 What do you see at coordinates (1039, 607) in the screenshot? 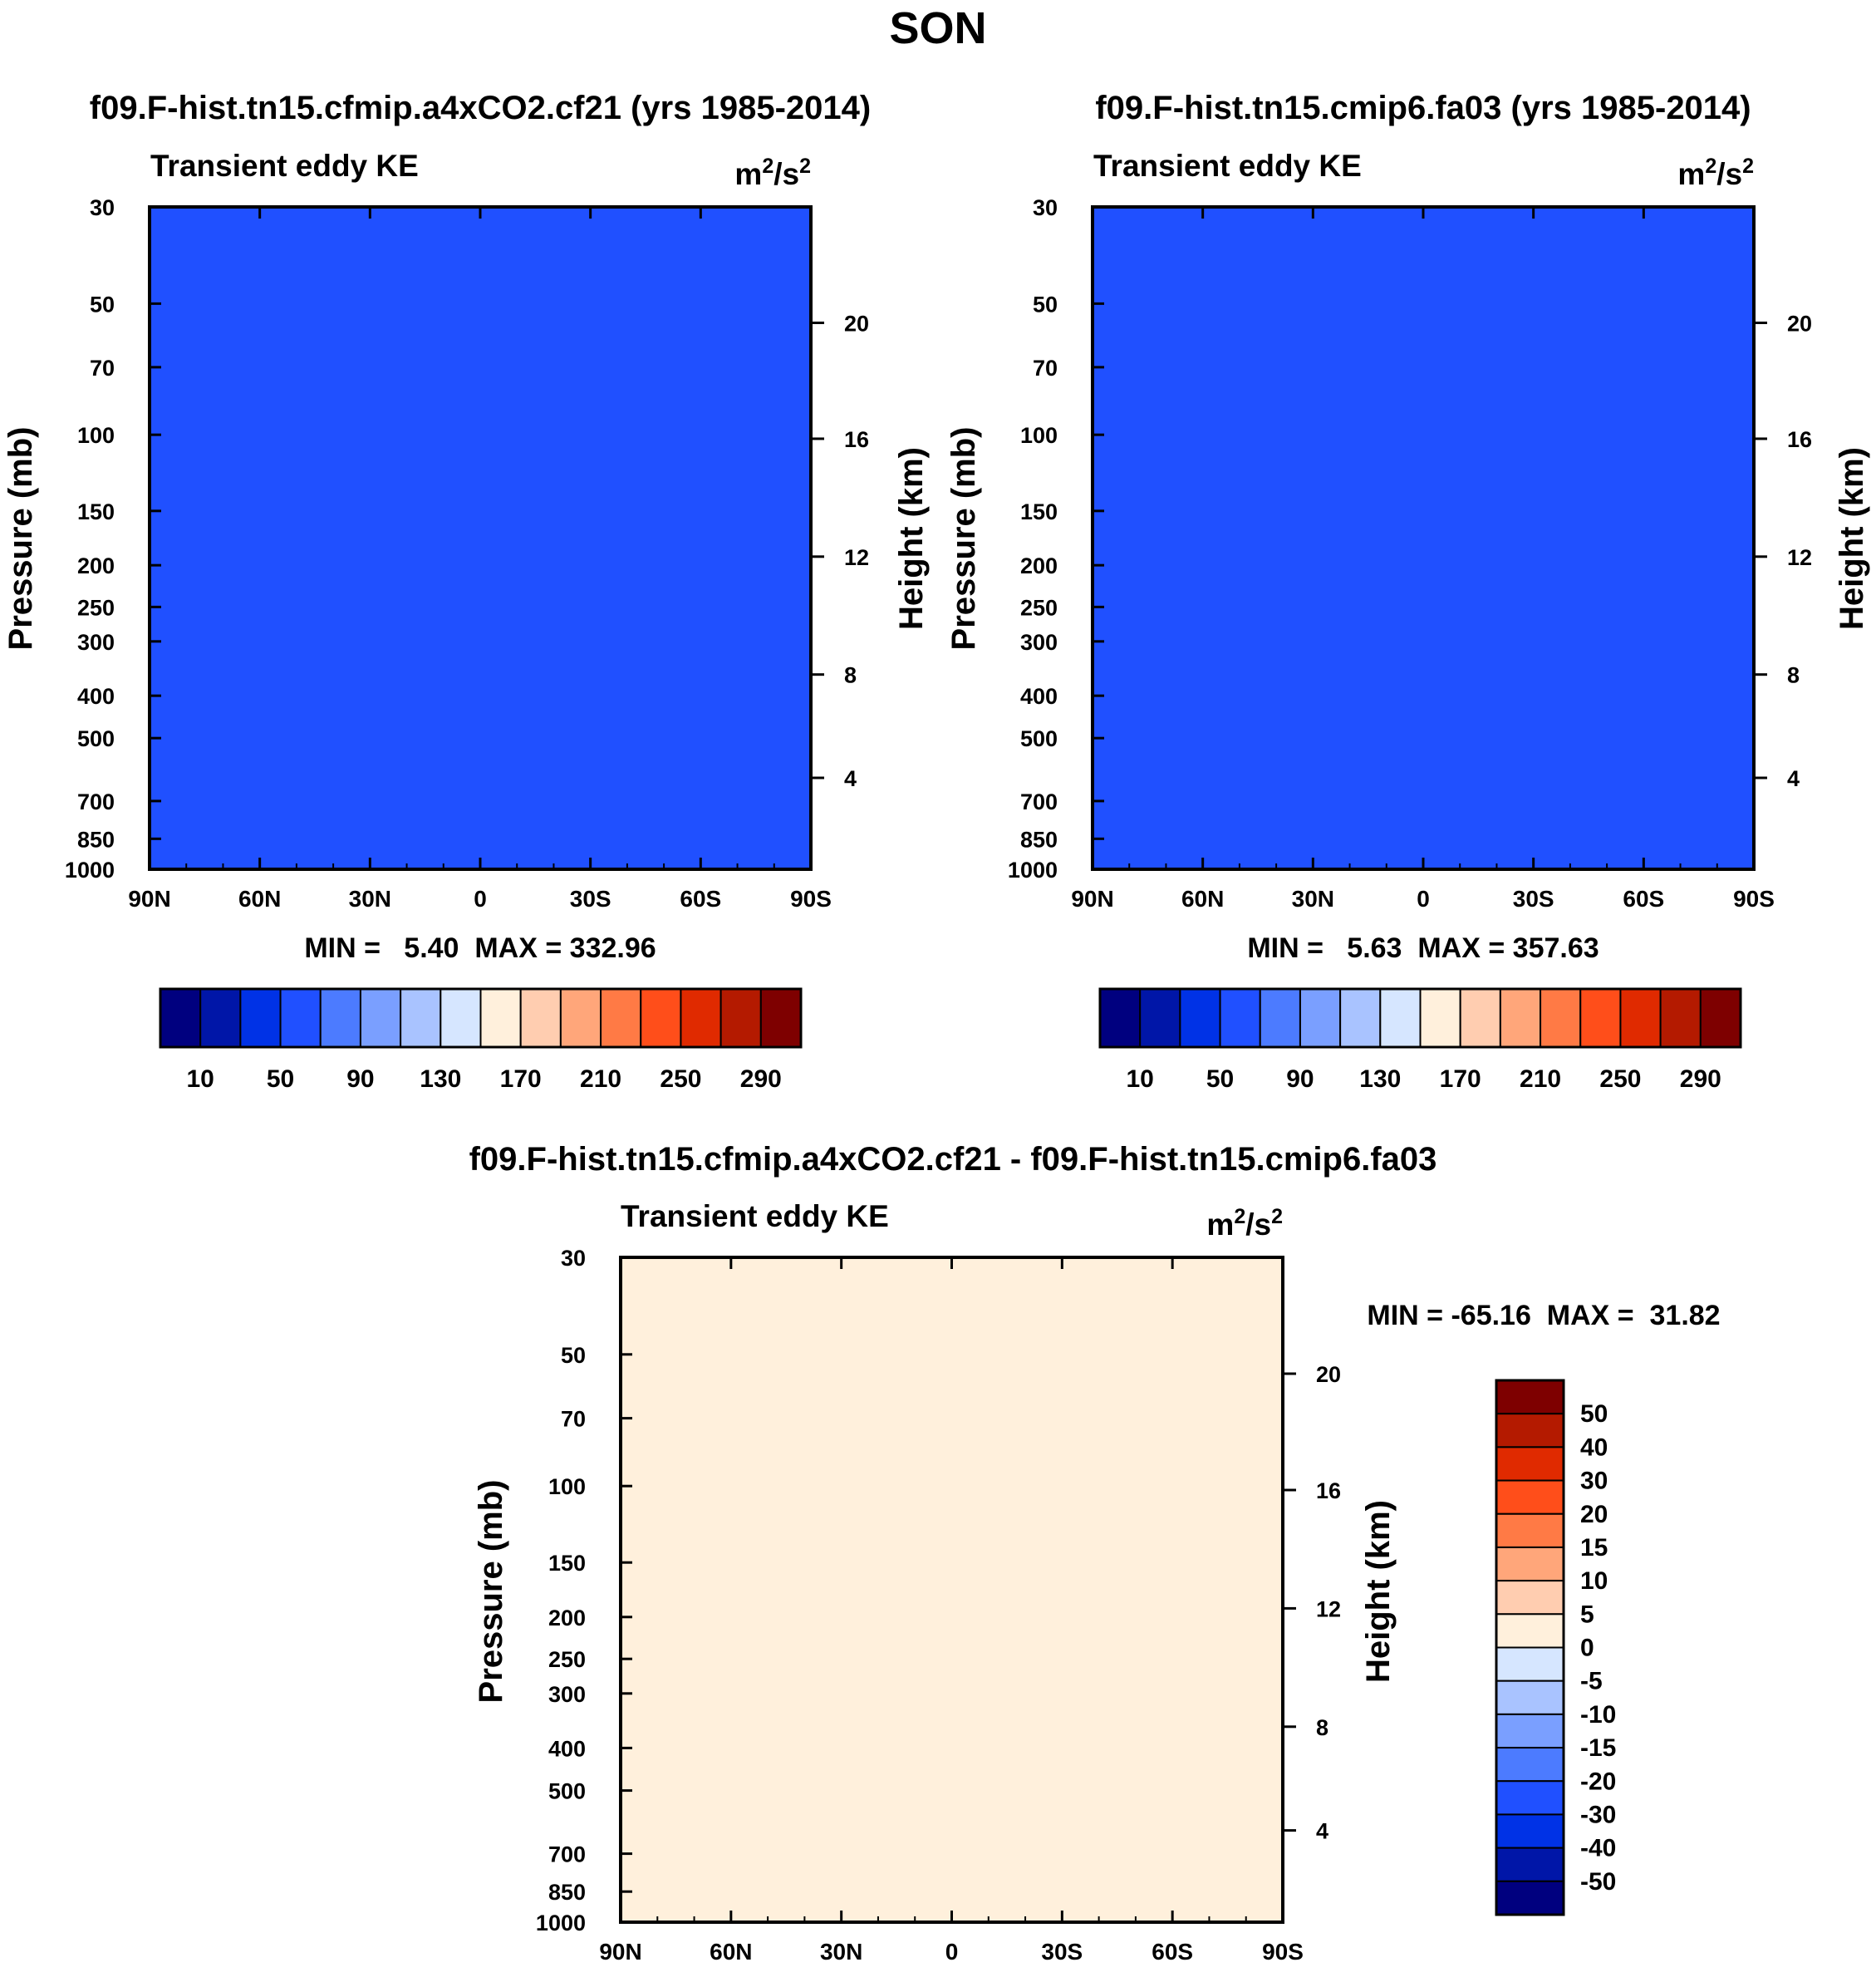
I see `panel-b-y-tick-label: 250` at bounding box center [1039, 607].